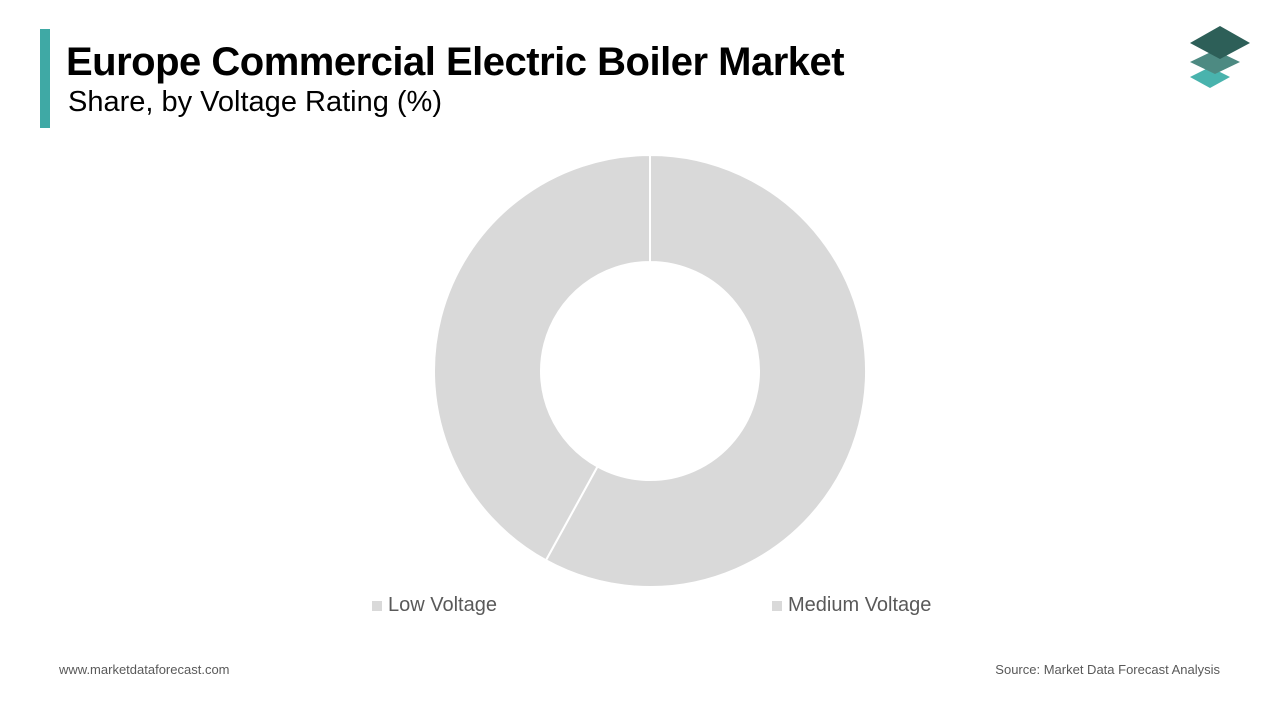 This screenshot has width=1280, height=720. I want to click on stacked-layers-logo-icon, so click(1220, 57).